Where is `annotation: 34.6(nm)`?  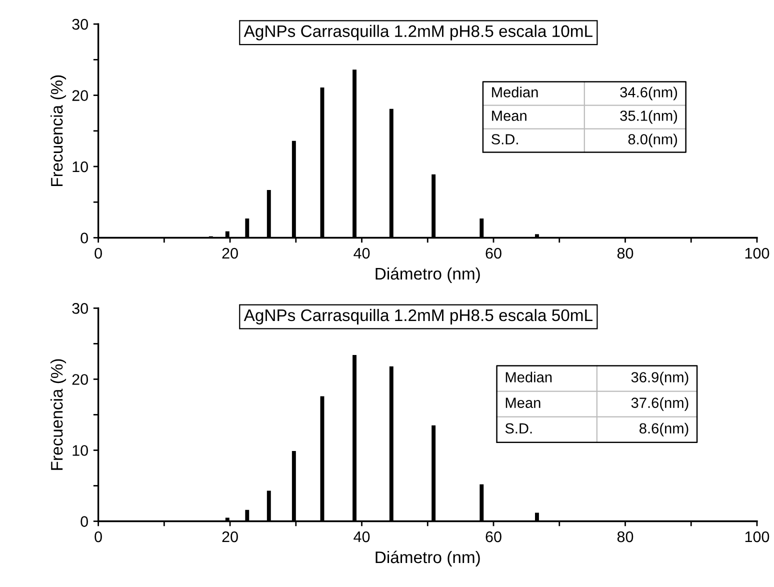
annotation: 34.6(nm) is located at coordinates (649, 93).